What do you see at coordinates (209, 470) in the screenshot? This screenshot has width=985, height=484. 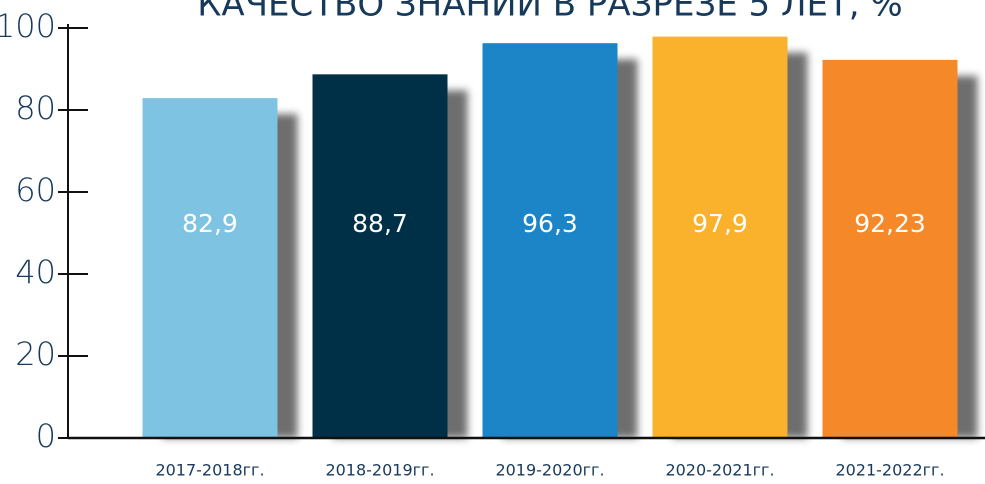 I see `x-tick-label: 2017-2018гг.` at bounding box center [209, 470].